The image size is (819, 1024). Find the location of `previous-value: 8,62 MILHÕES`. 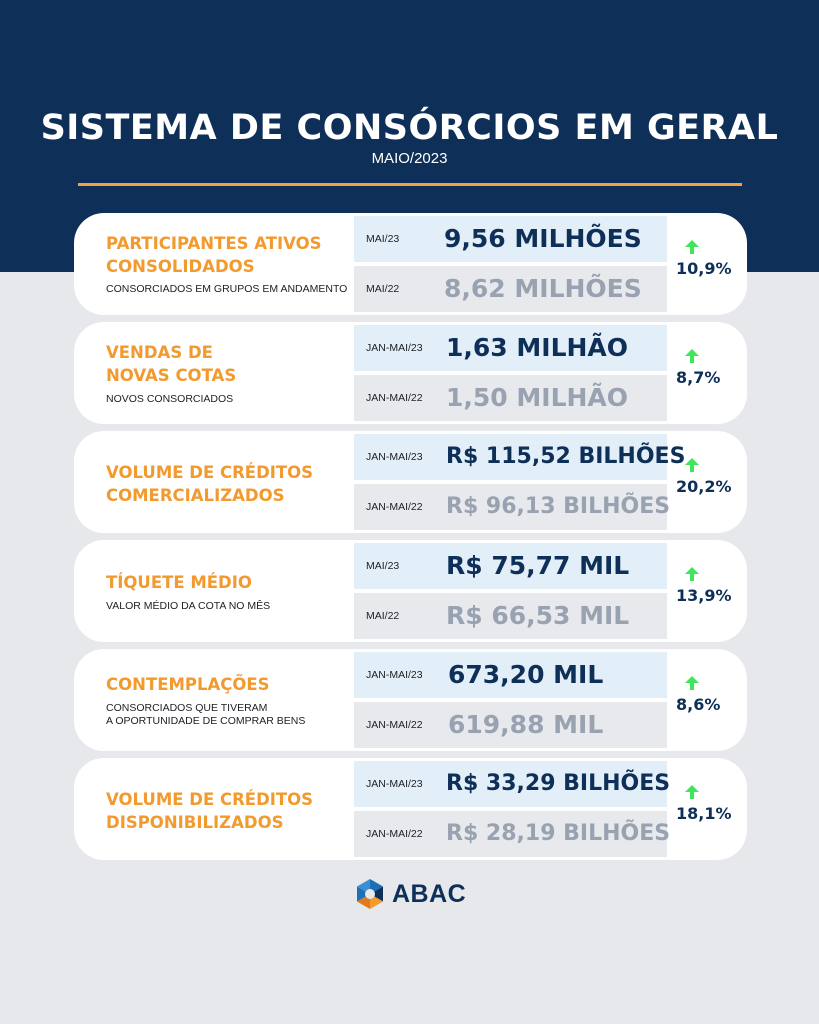

previous-value: 8,62 MILHÕES is located at coordinates (543, 288).